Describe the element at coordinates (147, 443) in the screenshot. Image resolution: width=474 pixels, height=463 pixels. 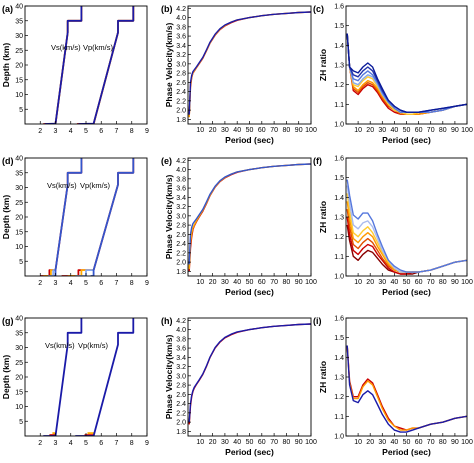
I see `x-tick-label: 9` at that location.